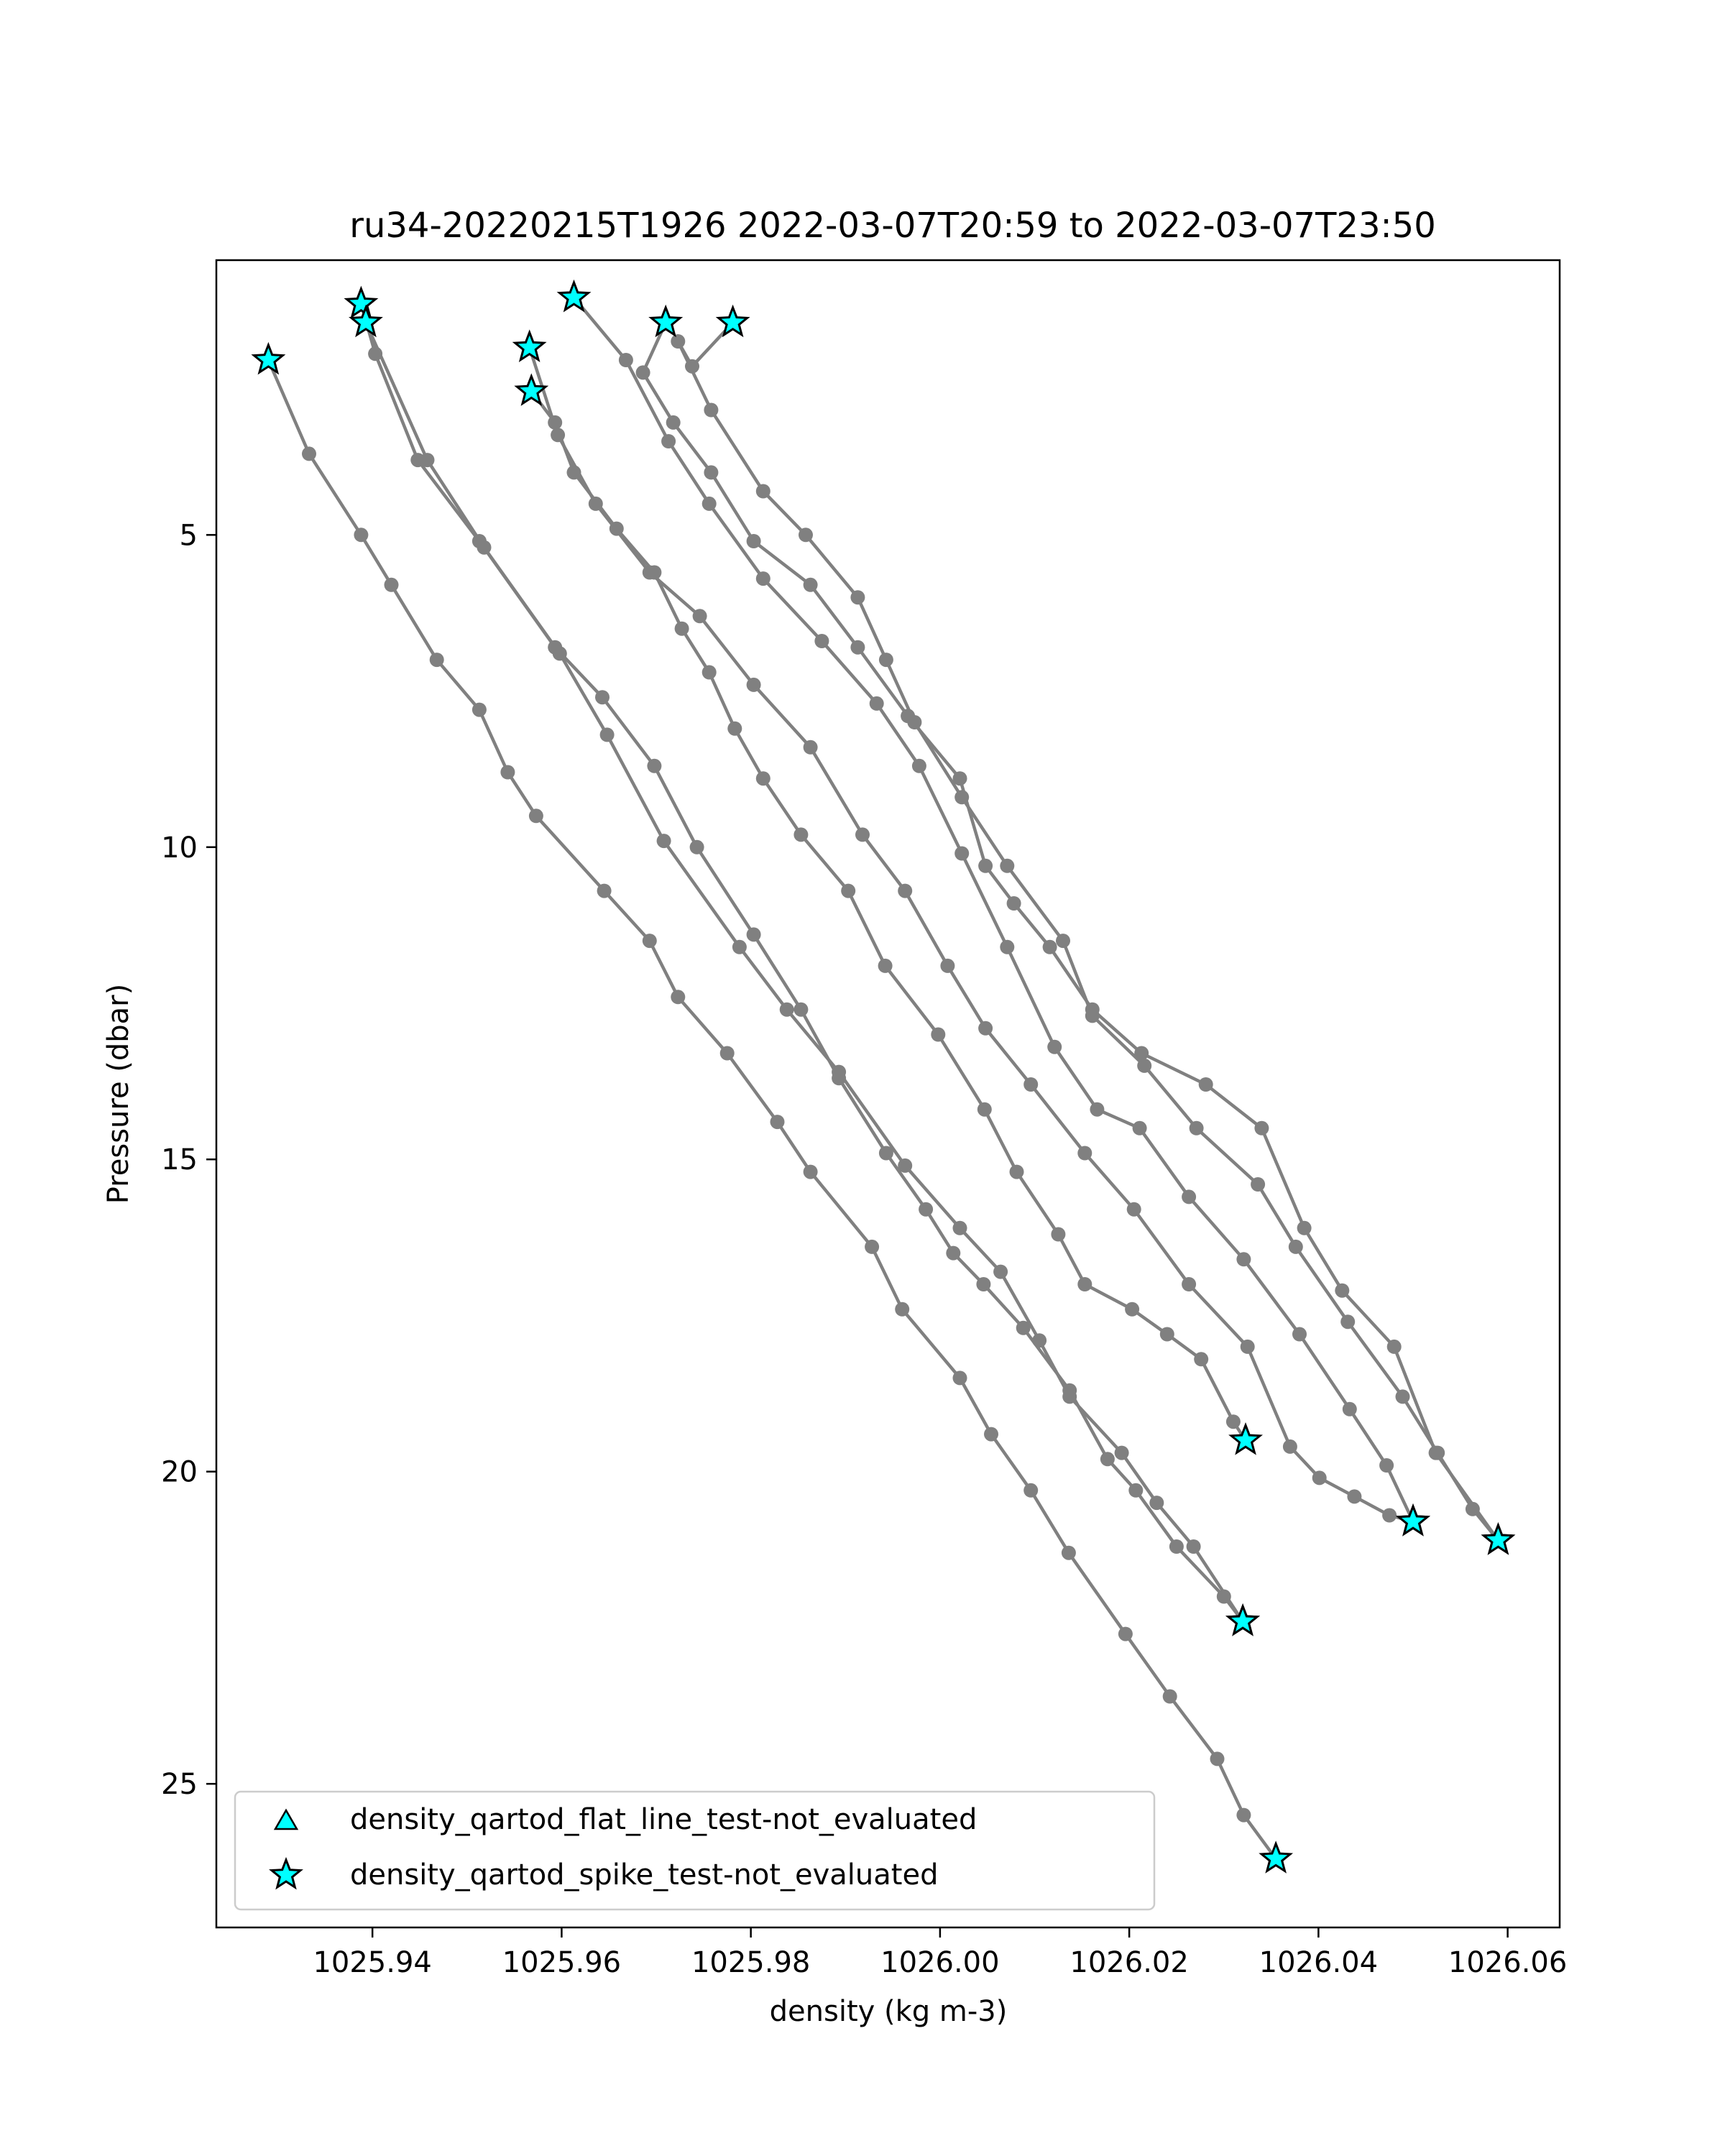 This screenshot has width=1725, height=2156. I want to click on y-tick-label: 10, so click(179, 848).